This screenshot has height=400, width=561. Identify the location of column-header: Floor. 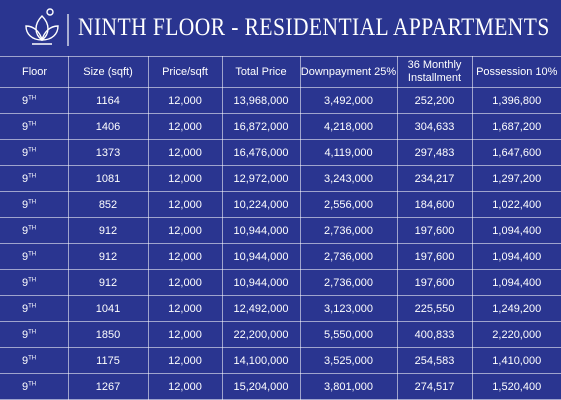
(34, 72).